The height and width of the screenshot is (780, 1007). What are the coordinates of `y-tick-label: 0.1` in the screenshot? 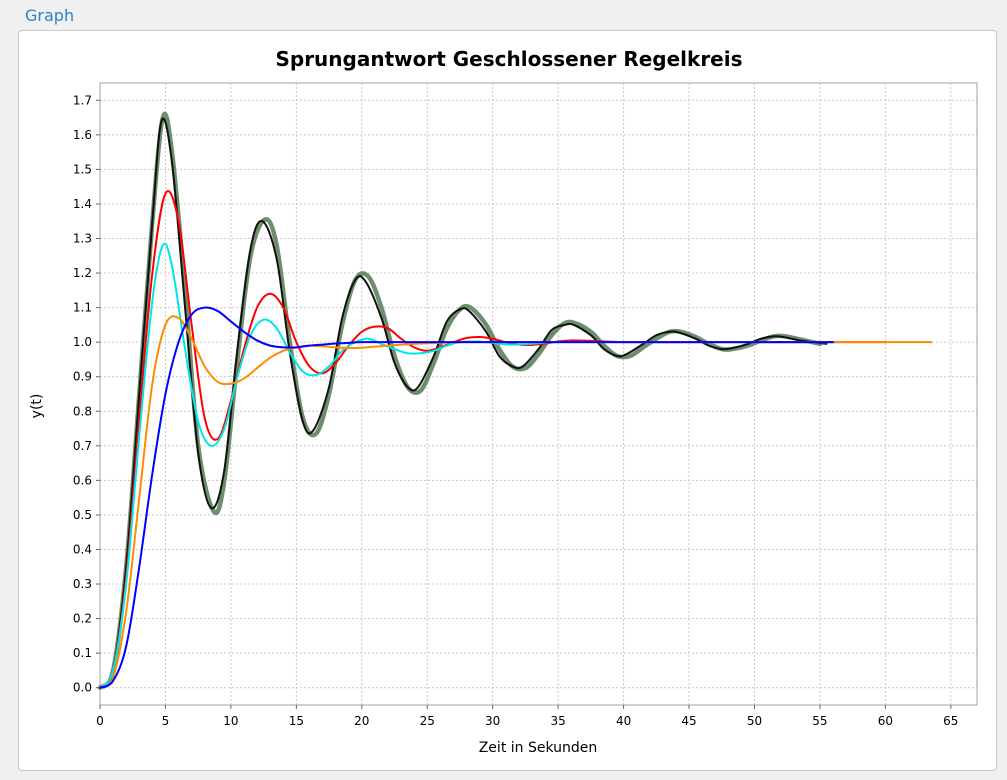 It's located at (82, 653).